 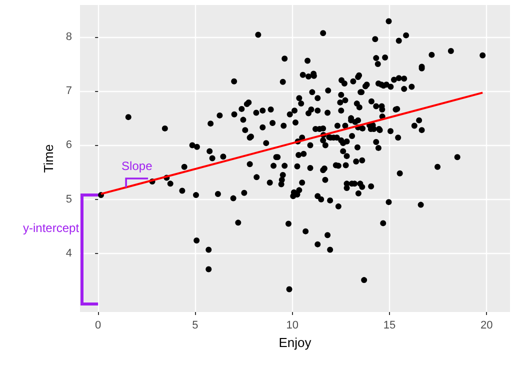 I want to click on y-tick-label: 6, so click(x=69, y=145).